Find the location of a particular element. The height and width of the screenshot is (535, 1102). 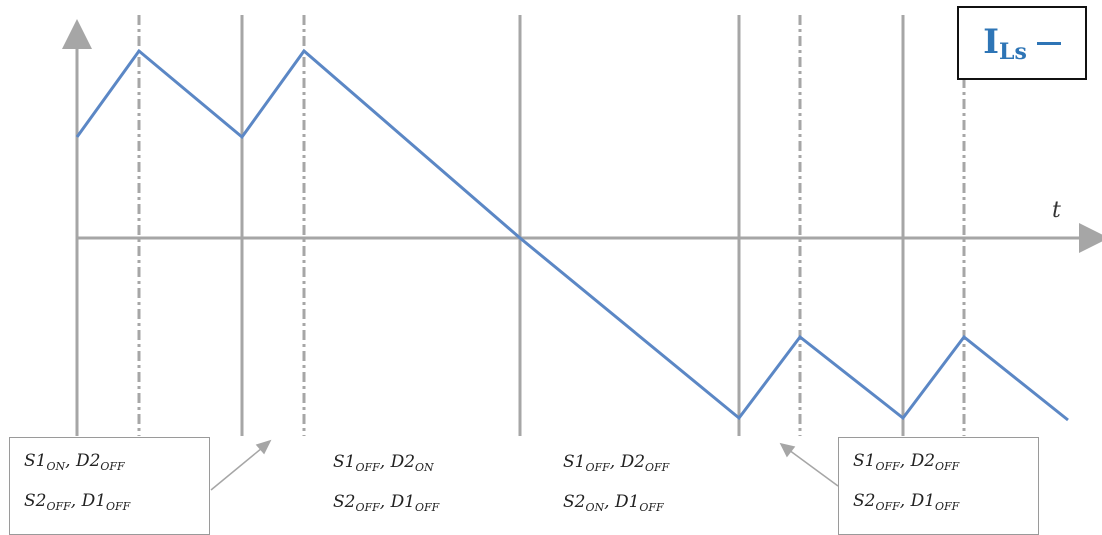

callout-arrowhead-left is located at coordinates (263, 447).